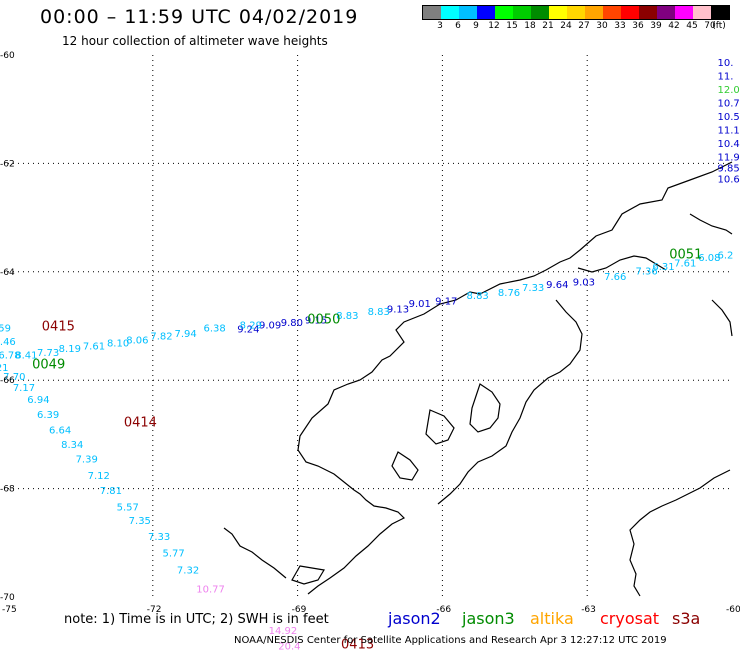 Image resolution: width=740 pixels, height=650 pixels. Describe the element at coordinates (0, 357) in the screenshot. I see `wave-height-value: 7.65` at that location.